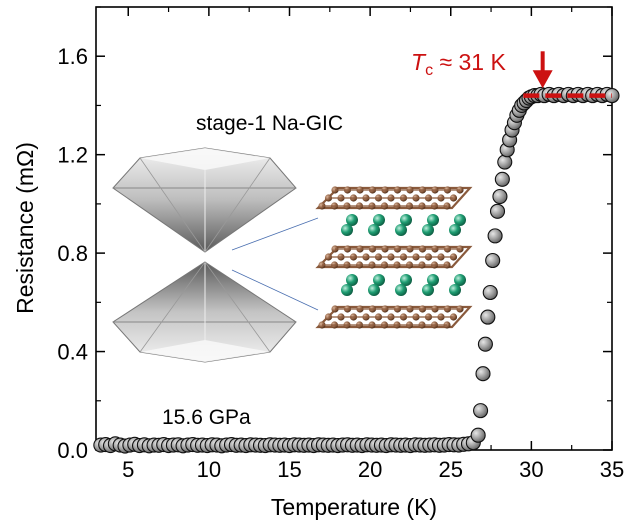  What do you see at coordinates (370, 469) in the screenshot?
I see `x-tick-label: 20` at bounding box center [370, 469].